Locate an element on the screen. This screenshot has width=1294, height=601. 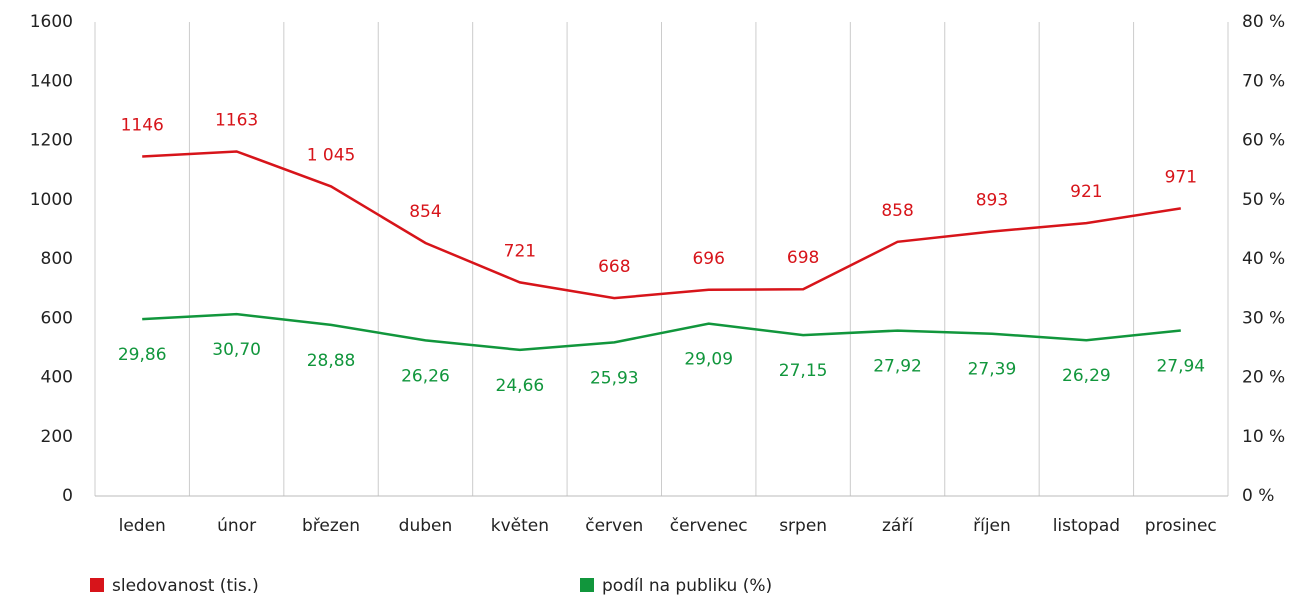
y2-tick-label: 40 % is located at coordinates (1263, 259).